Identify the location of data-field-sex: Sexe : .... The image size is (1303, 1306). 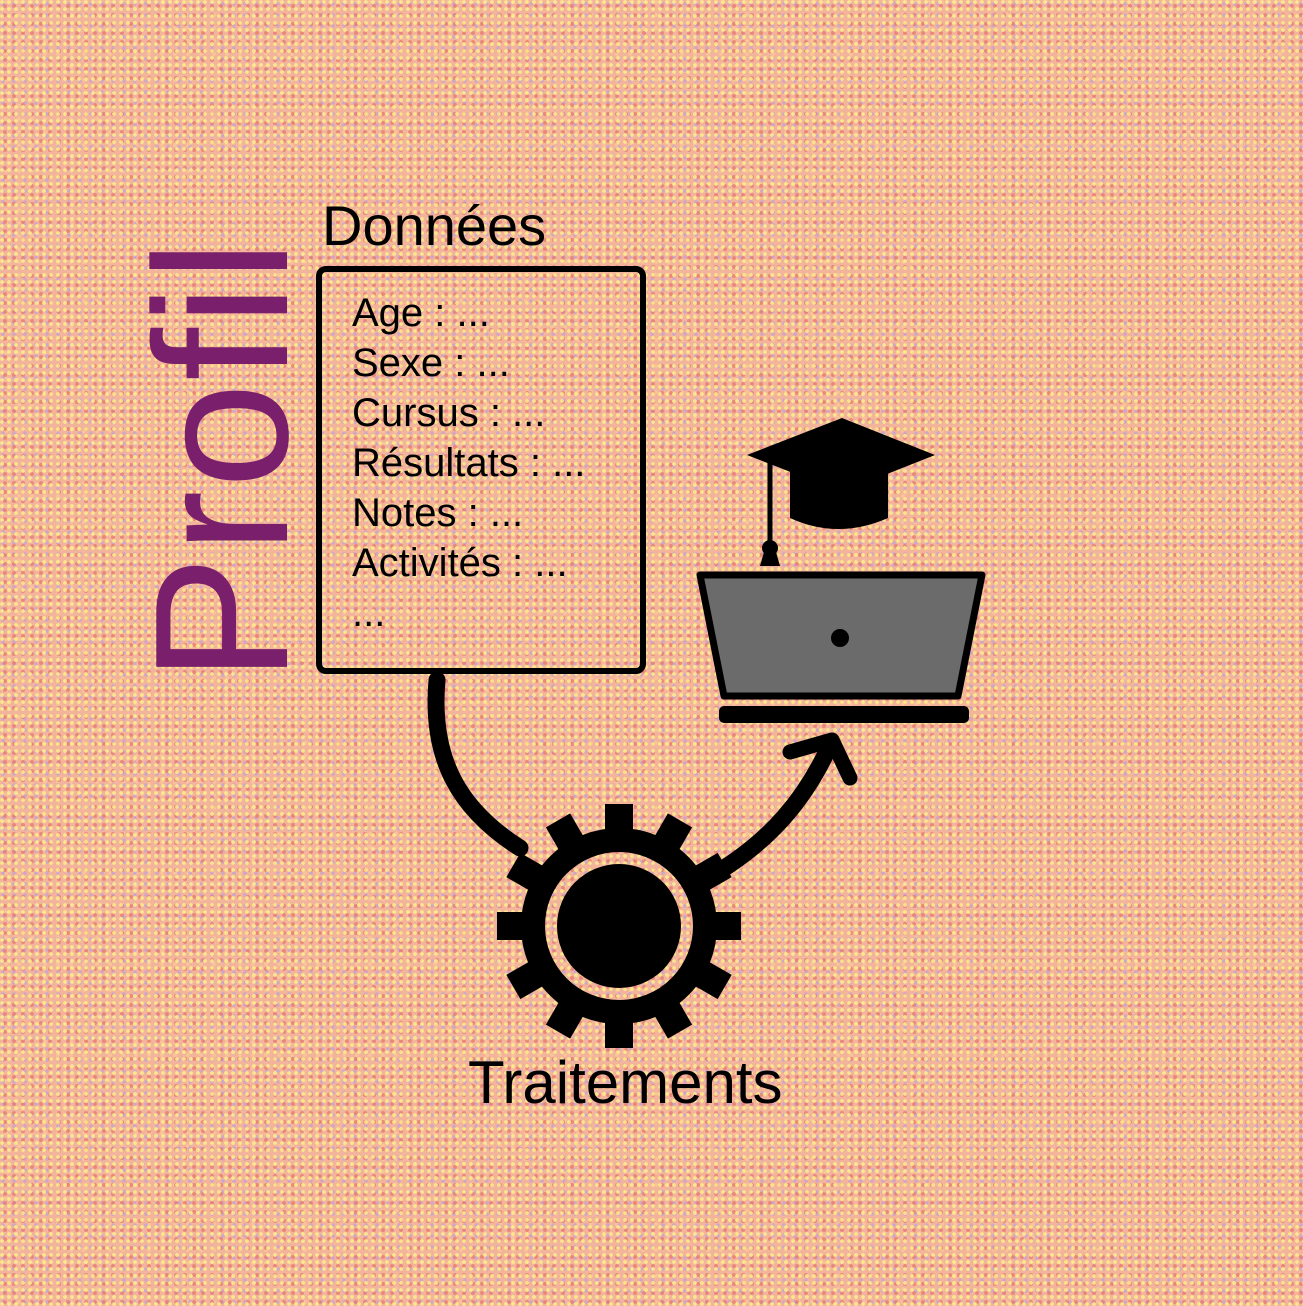
(431, 363).